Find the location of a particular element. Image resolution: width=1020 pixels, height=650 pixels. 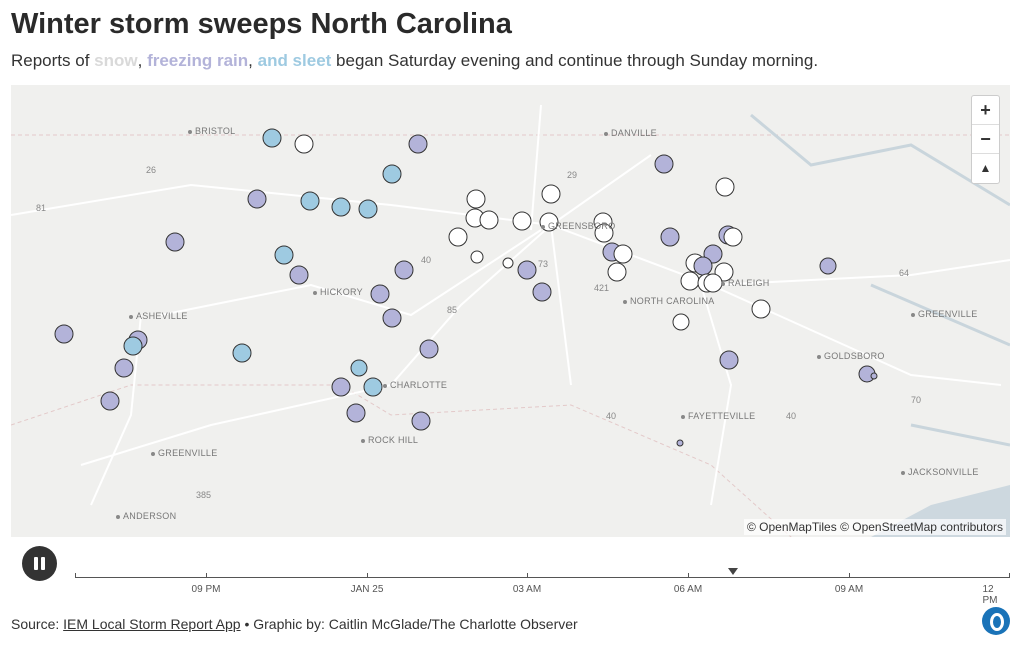

timeline-tick-label: 09 PM is located at coordinates (206, 589).